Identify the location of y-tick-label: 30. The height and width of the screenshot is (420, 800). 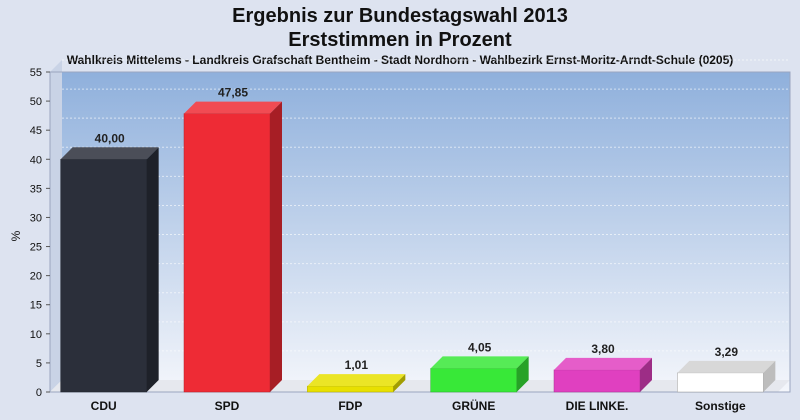
(36, 218).